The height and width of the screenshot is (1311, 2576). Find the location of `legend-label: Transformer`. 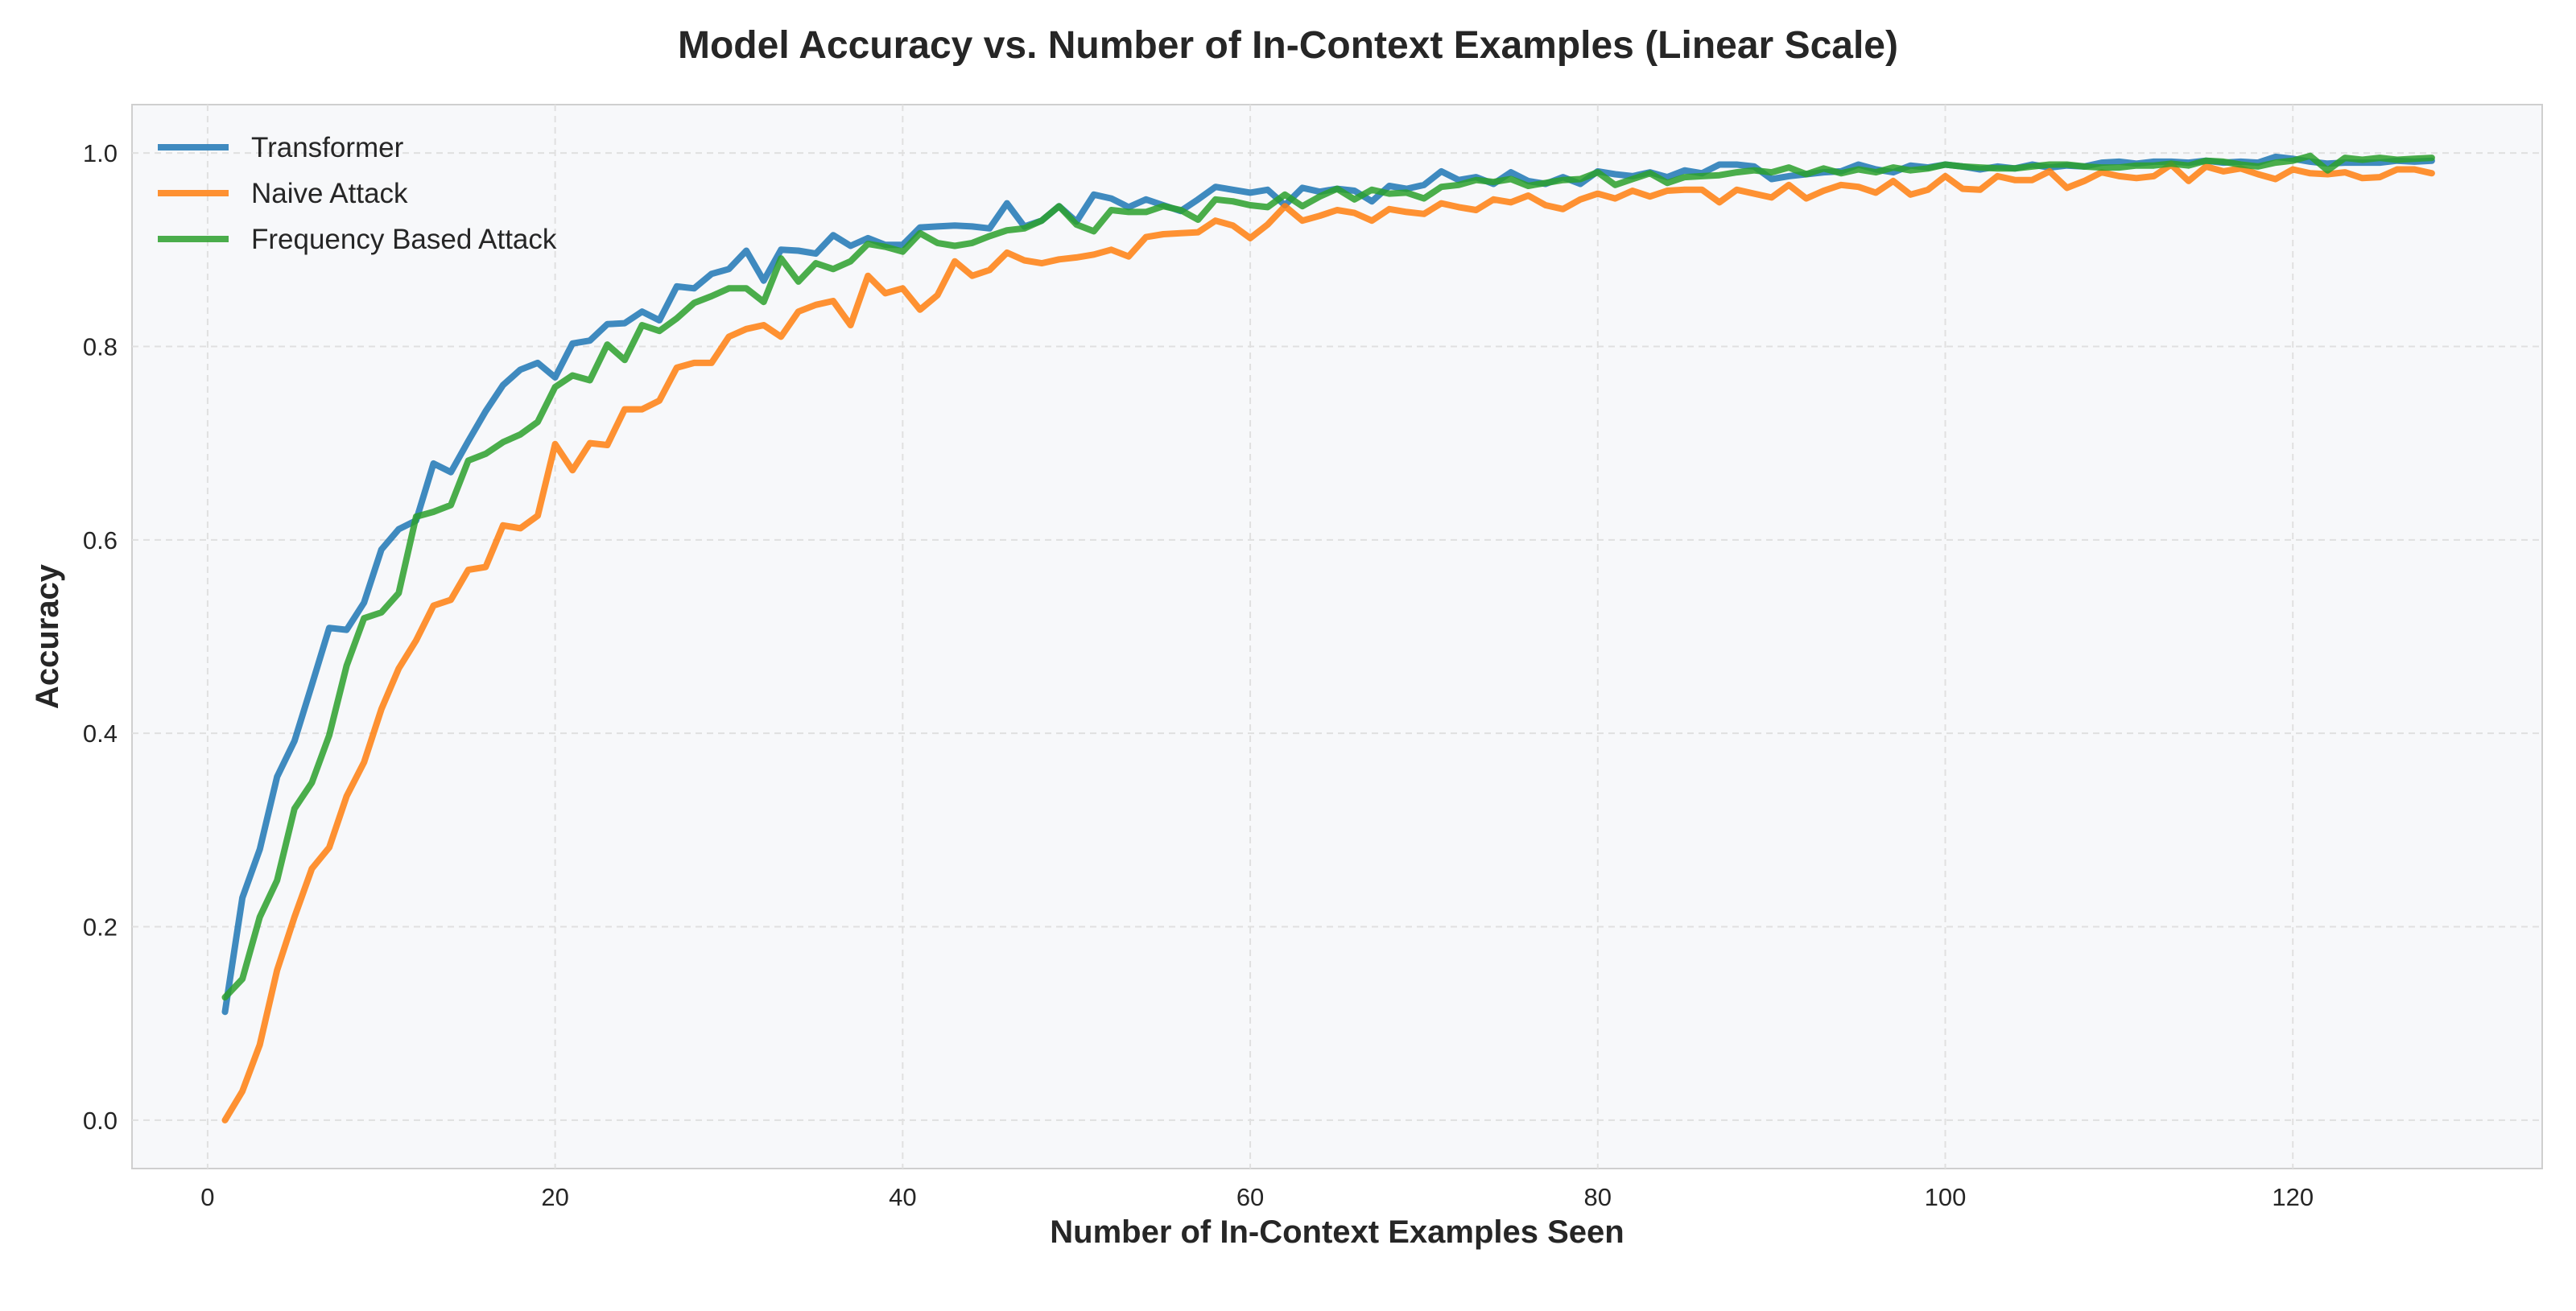

legend-label: Transformer is located at coordinates (327, 148).